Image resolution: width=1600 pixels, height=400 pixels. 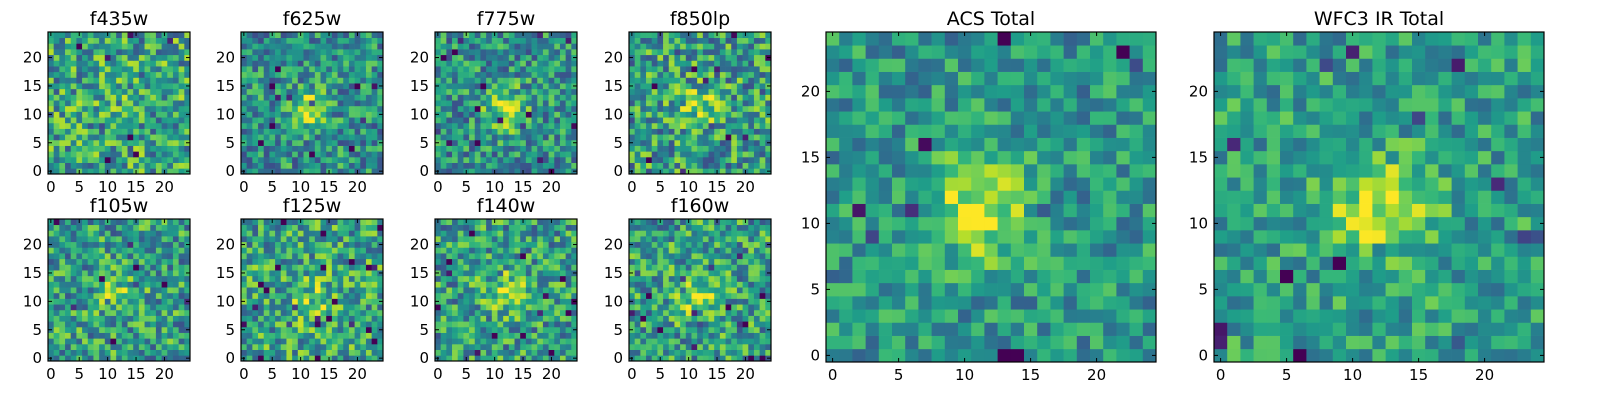 What do you see at coordinates (300, 374) in the screenshot?
I see `x-tick-label: 10` at bounding box center [300, 374].